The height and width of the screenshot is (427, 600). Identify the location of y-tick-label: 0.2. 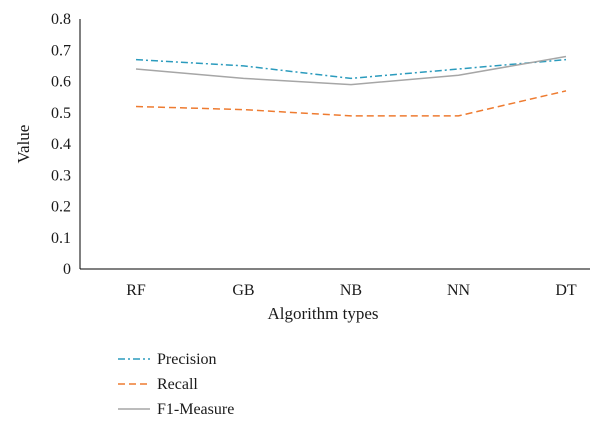
(61, 207).